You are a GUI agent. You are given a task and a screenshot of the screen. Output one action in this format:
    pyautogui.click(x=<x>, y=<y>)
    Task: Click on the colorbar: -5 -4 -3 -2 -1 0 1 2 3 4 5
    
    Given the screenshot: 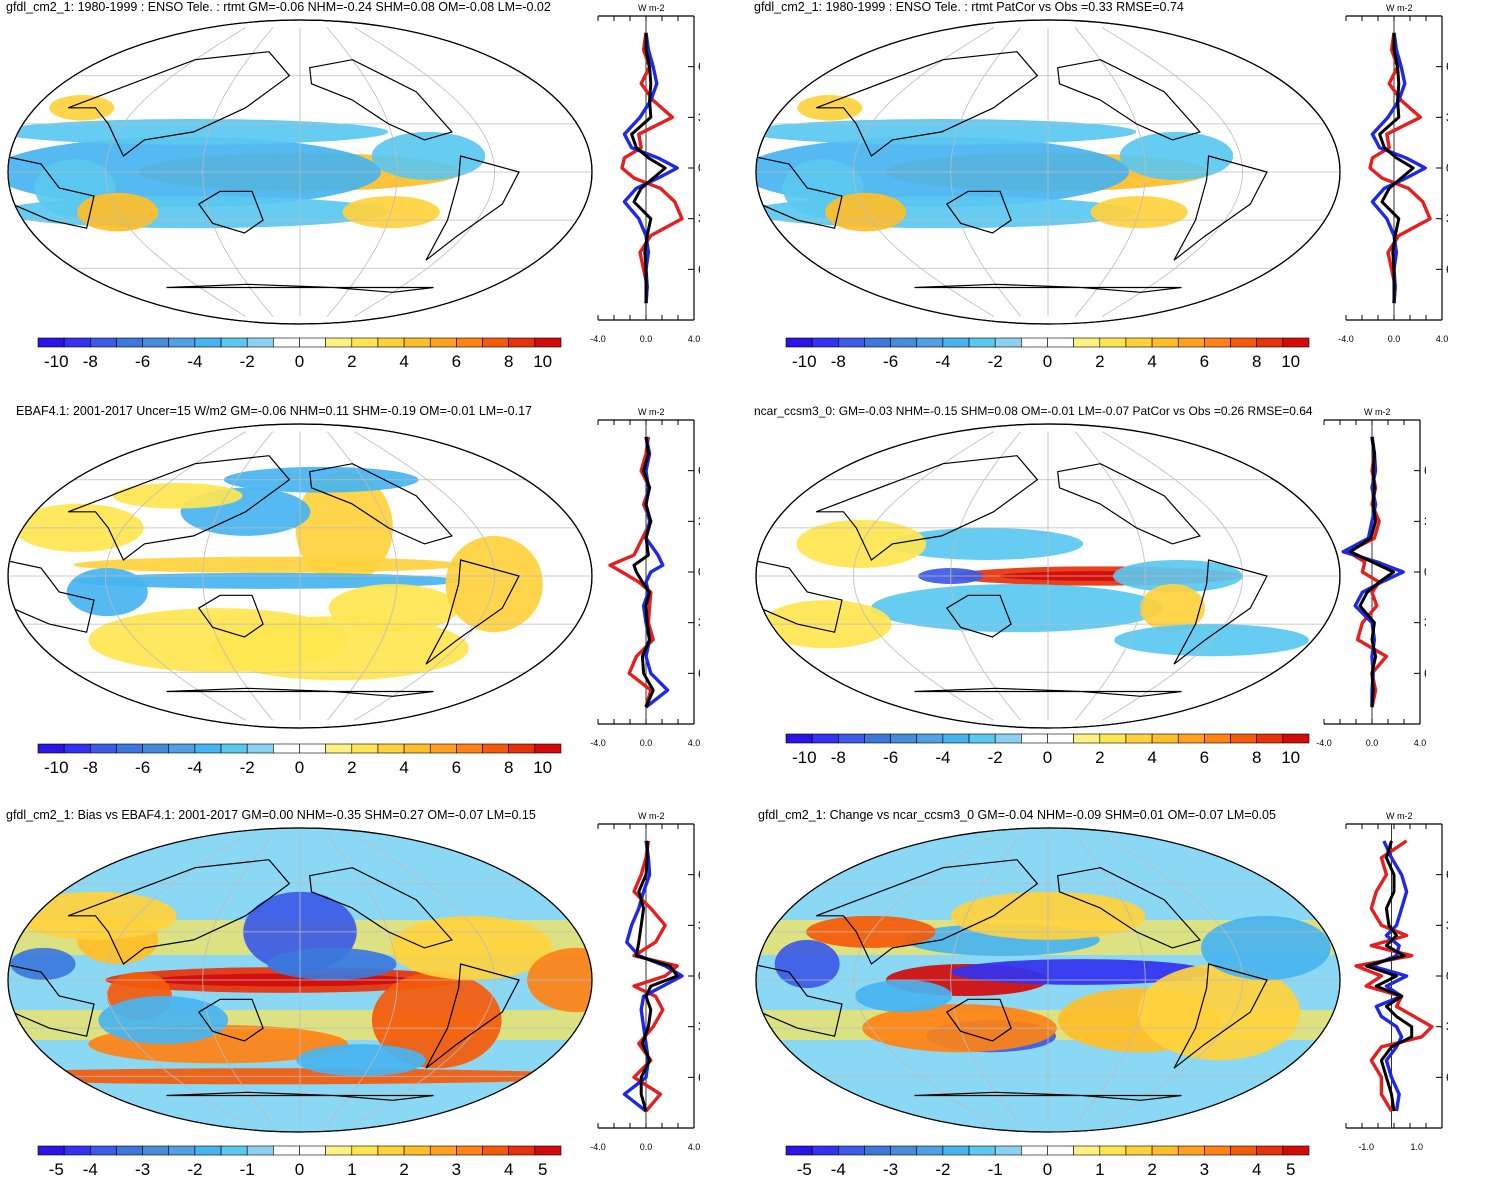 What is the action you would take?
    pyautogui.click(x=1047, y=1162)
    